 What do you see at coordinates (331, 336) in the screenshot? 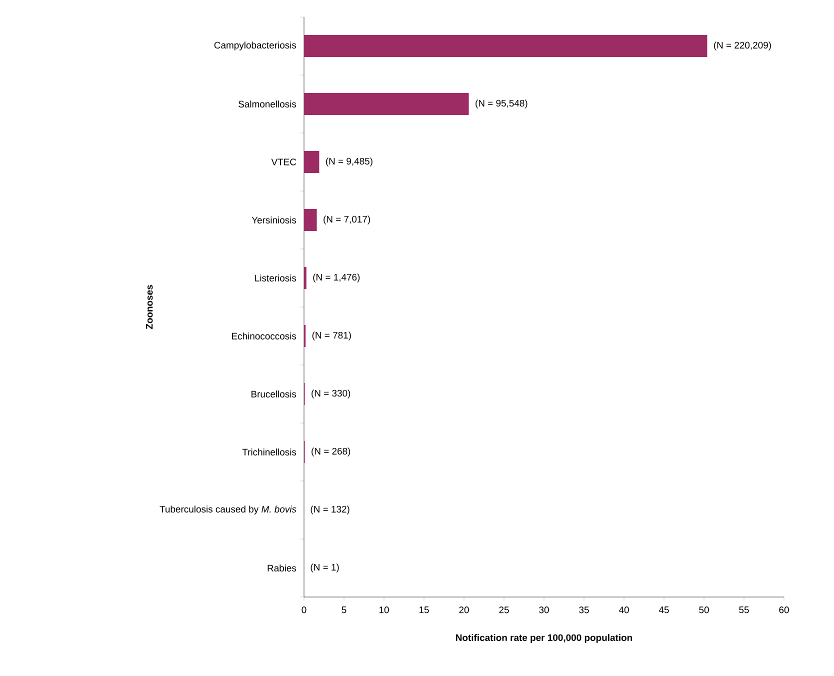
I see `annotation: (N = 781)` at bounding box center [331, 336].